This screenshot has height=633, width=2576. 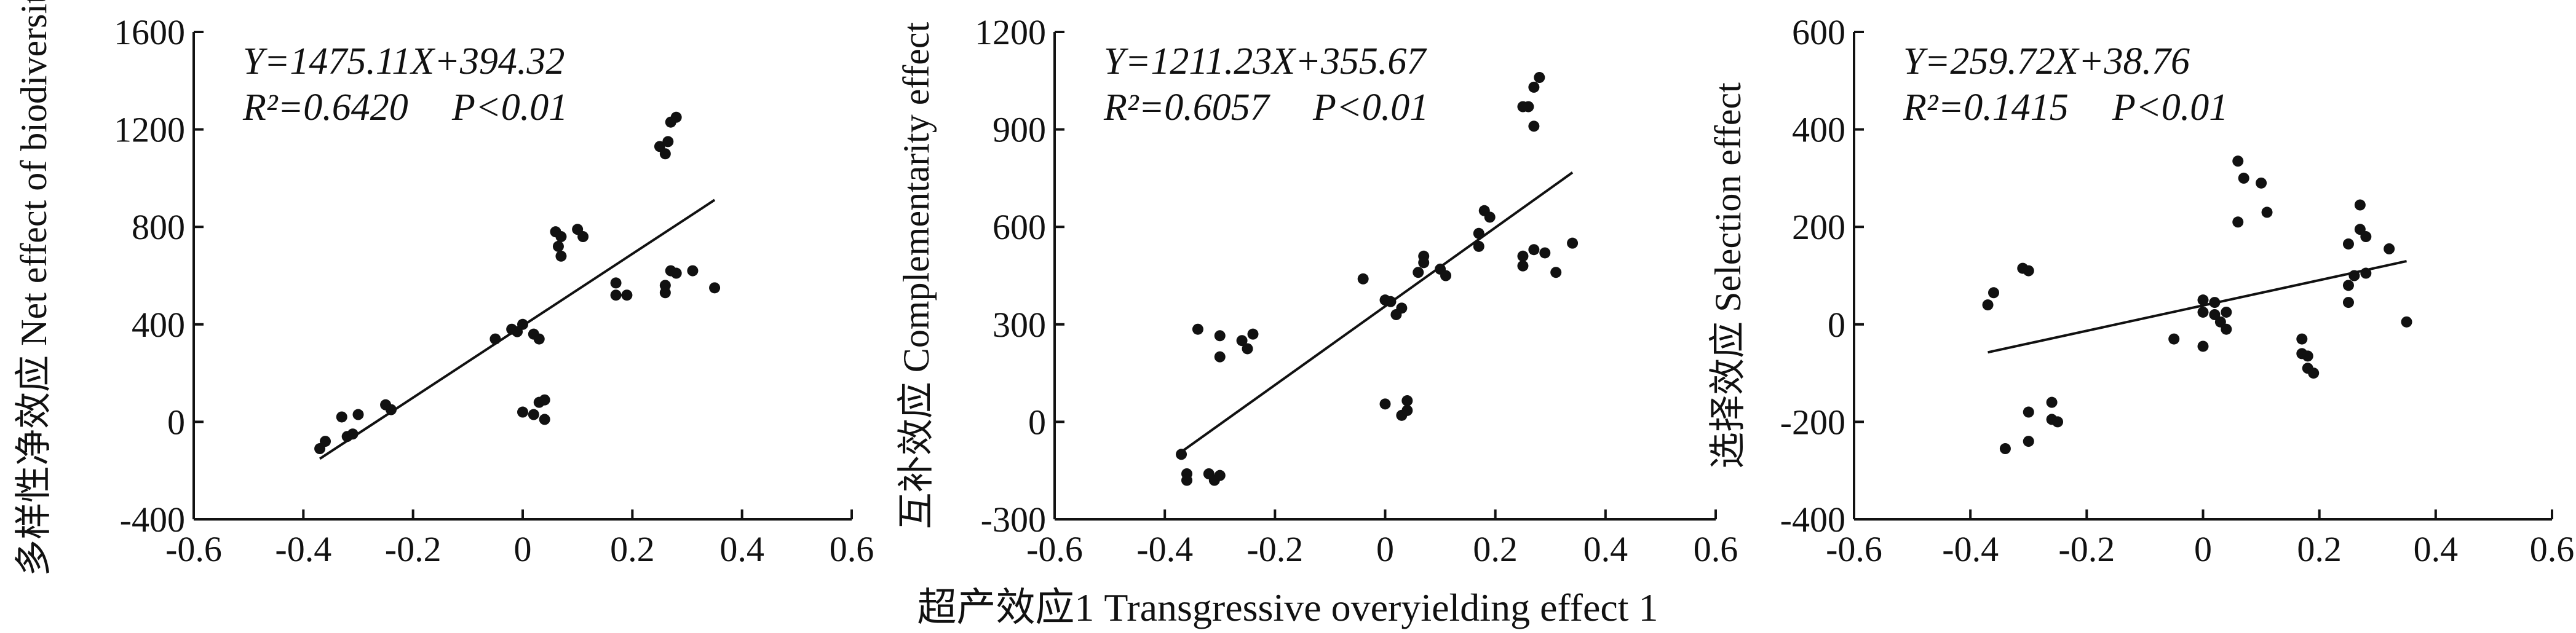 What do you see at coordinates (404, 61) in the screenshot?
I see `regression-equation: Y=1475.11X+394.32` at bounding box center [404, 61].